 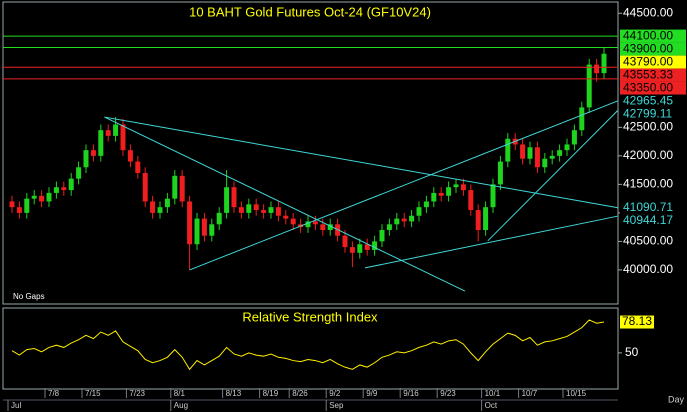 I want to click on price-label: 40944.17, so click(x=648, y=220).